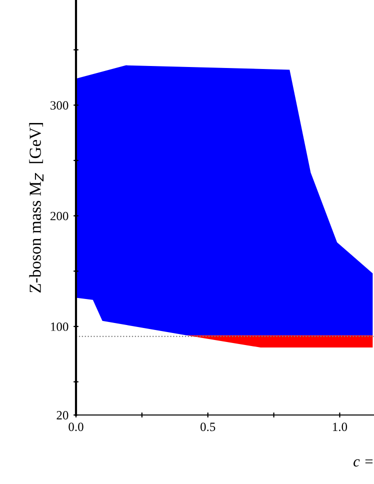  What do you see at coordinates (36, 208) in the screenshot?
I see `y-axis-title: Z-boson mass M$_{Z}$ [GeV]` at bounding box center [36, 208].